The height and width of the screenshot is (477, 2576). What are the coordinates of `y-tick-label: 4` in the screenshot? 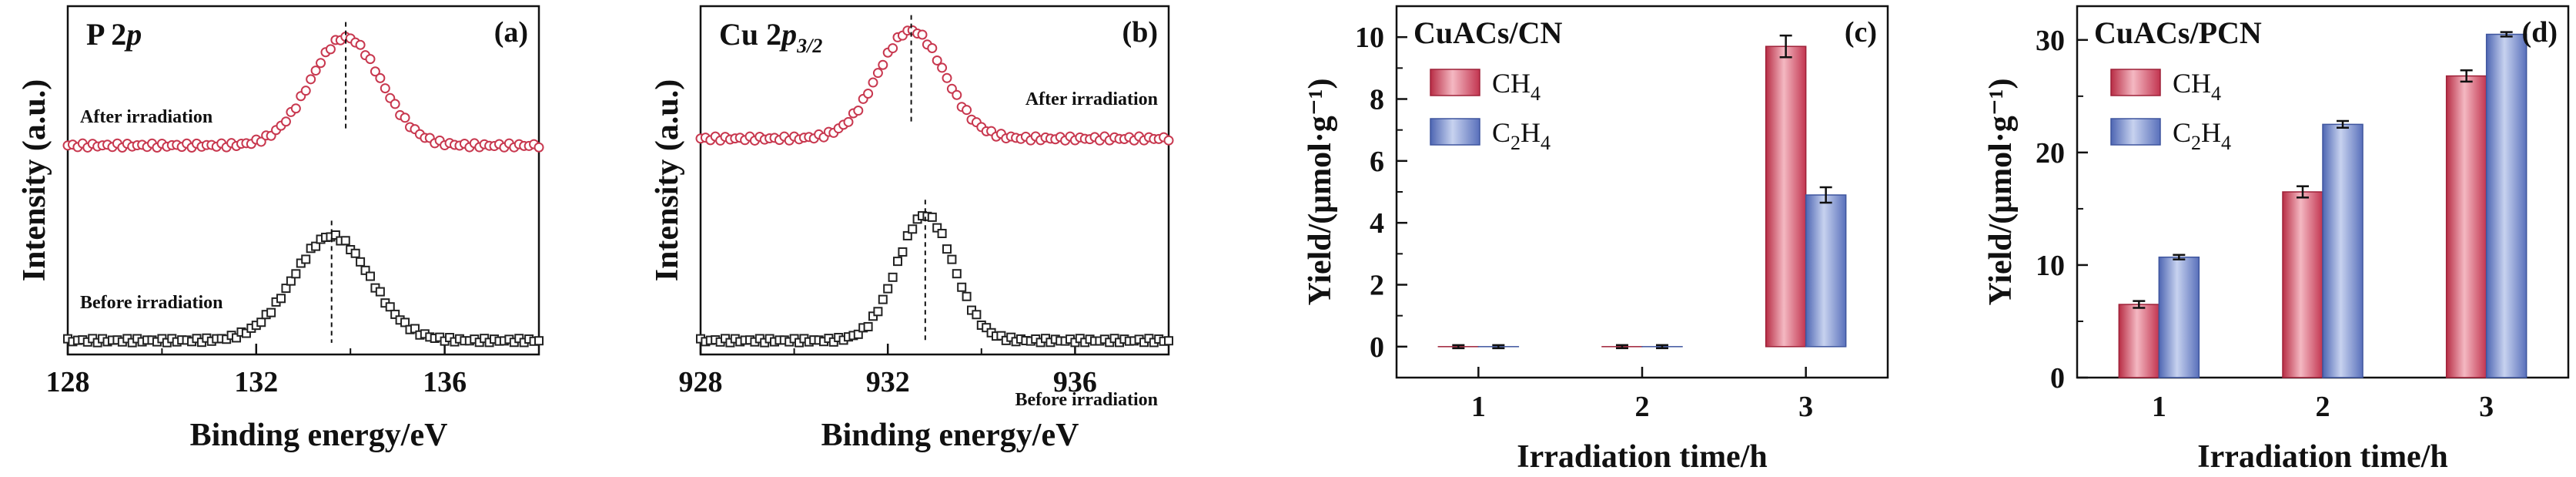 It's located at (1377, 224).